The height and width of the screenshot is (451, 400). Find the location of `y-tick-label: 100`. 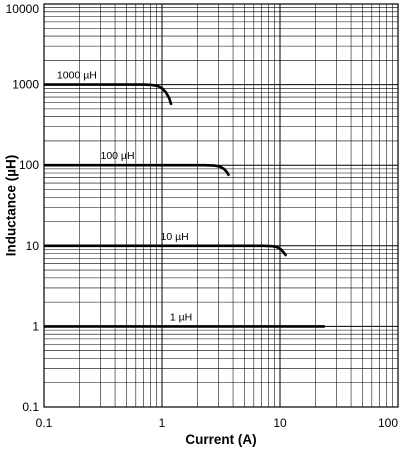

y-tick-label: 100 is located at coordinates (29, 165).